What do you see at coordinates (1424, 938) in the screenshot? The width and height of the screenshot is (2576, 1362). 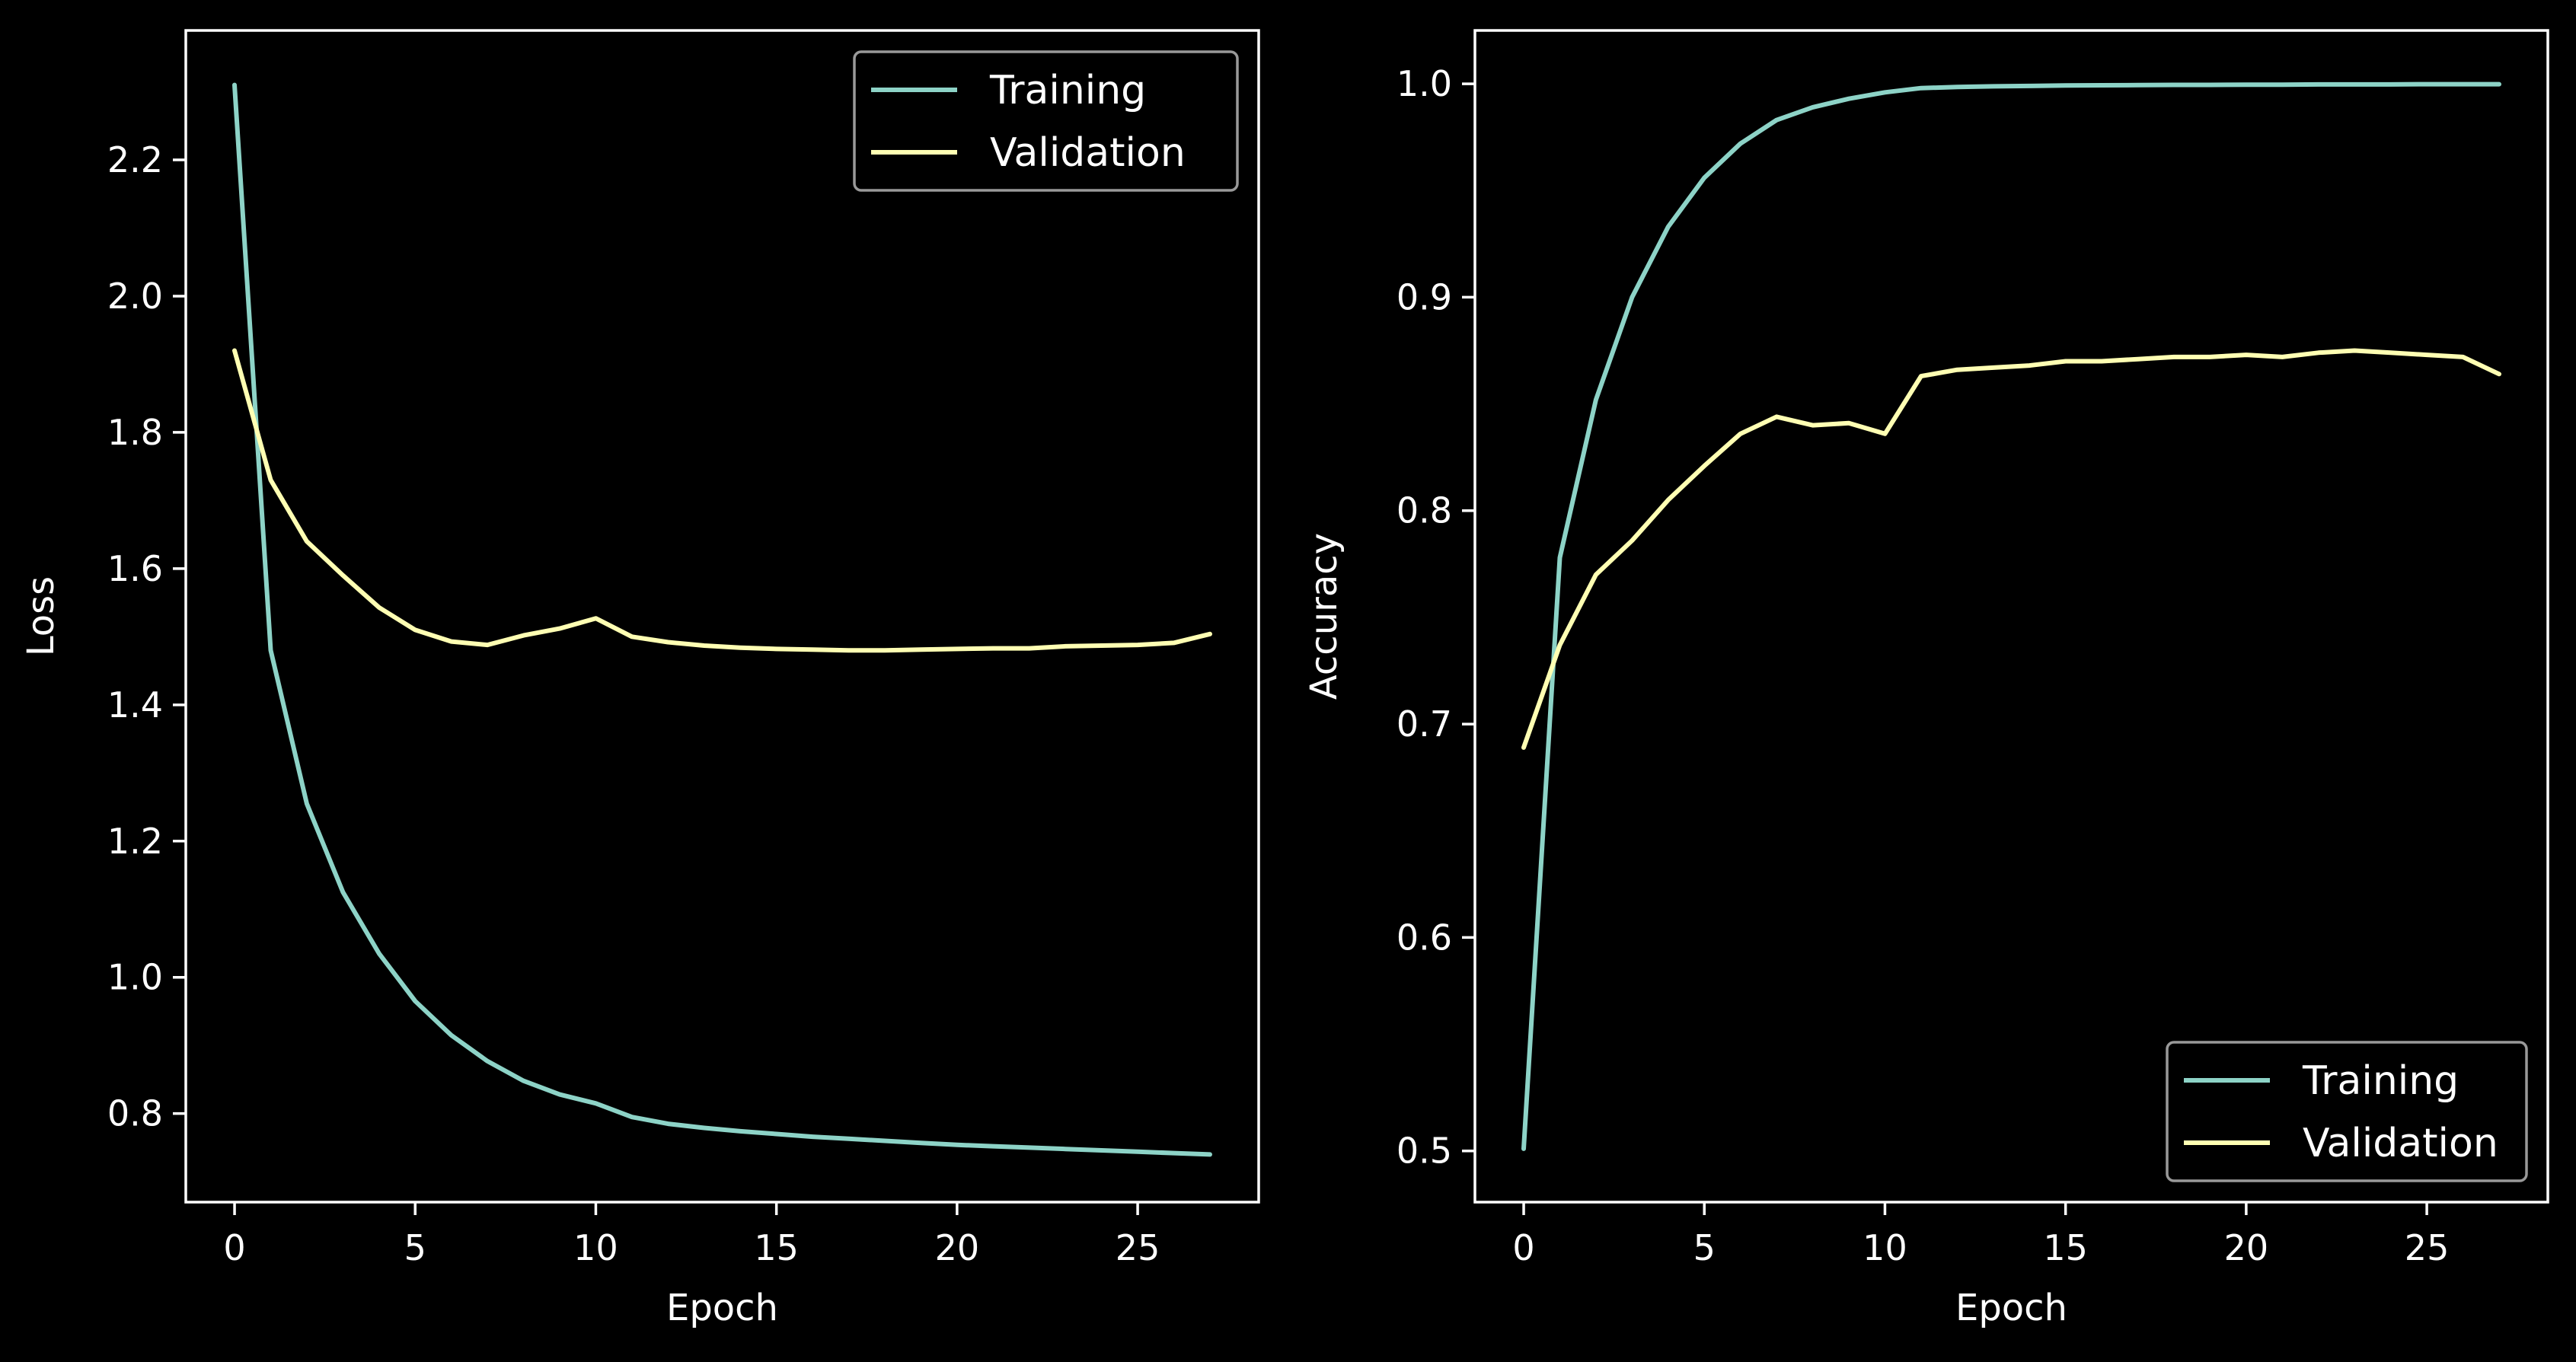 I see `y-tick-label: 0.6` at bounding box center [1424, 938].